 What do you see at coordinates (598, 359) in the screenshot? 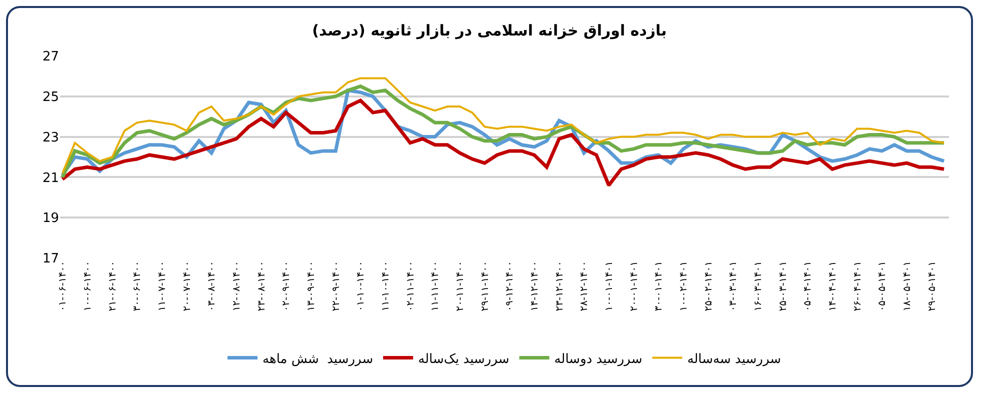
I see `legend-label: سررسید دوساله` at bounding box center [598, 359].